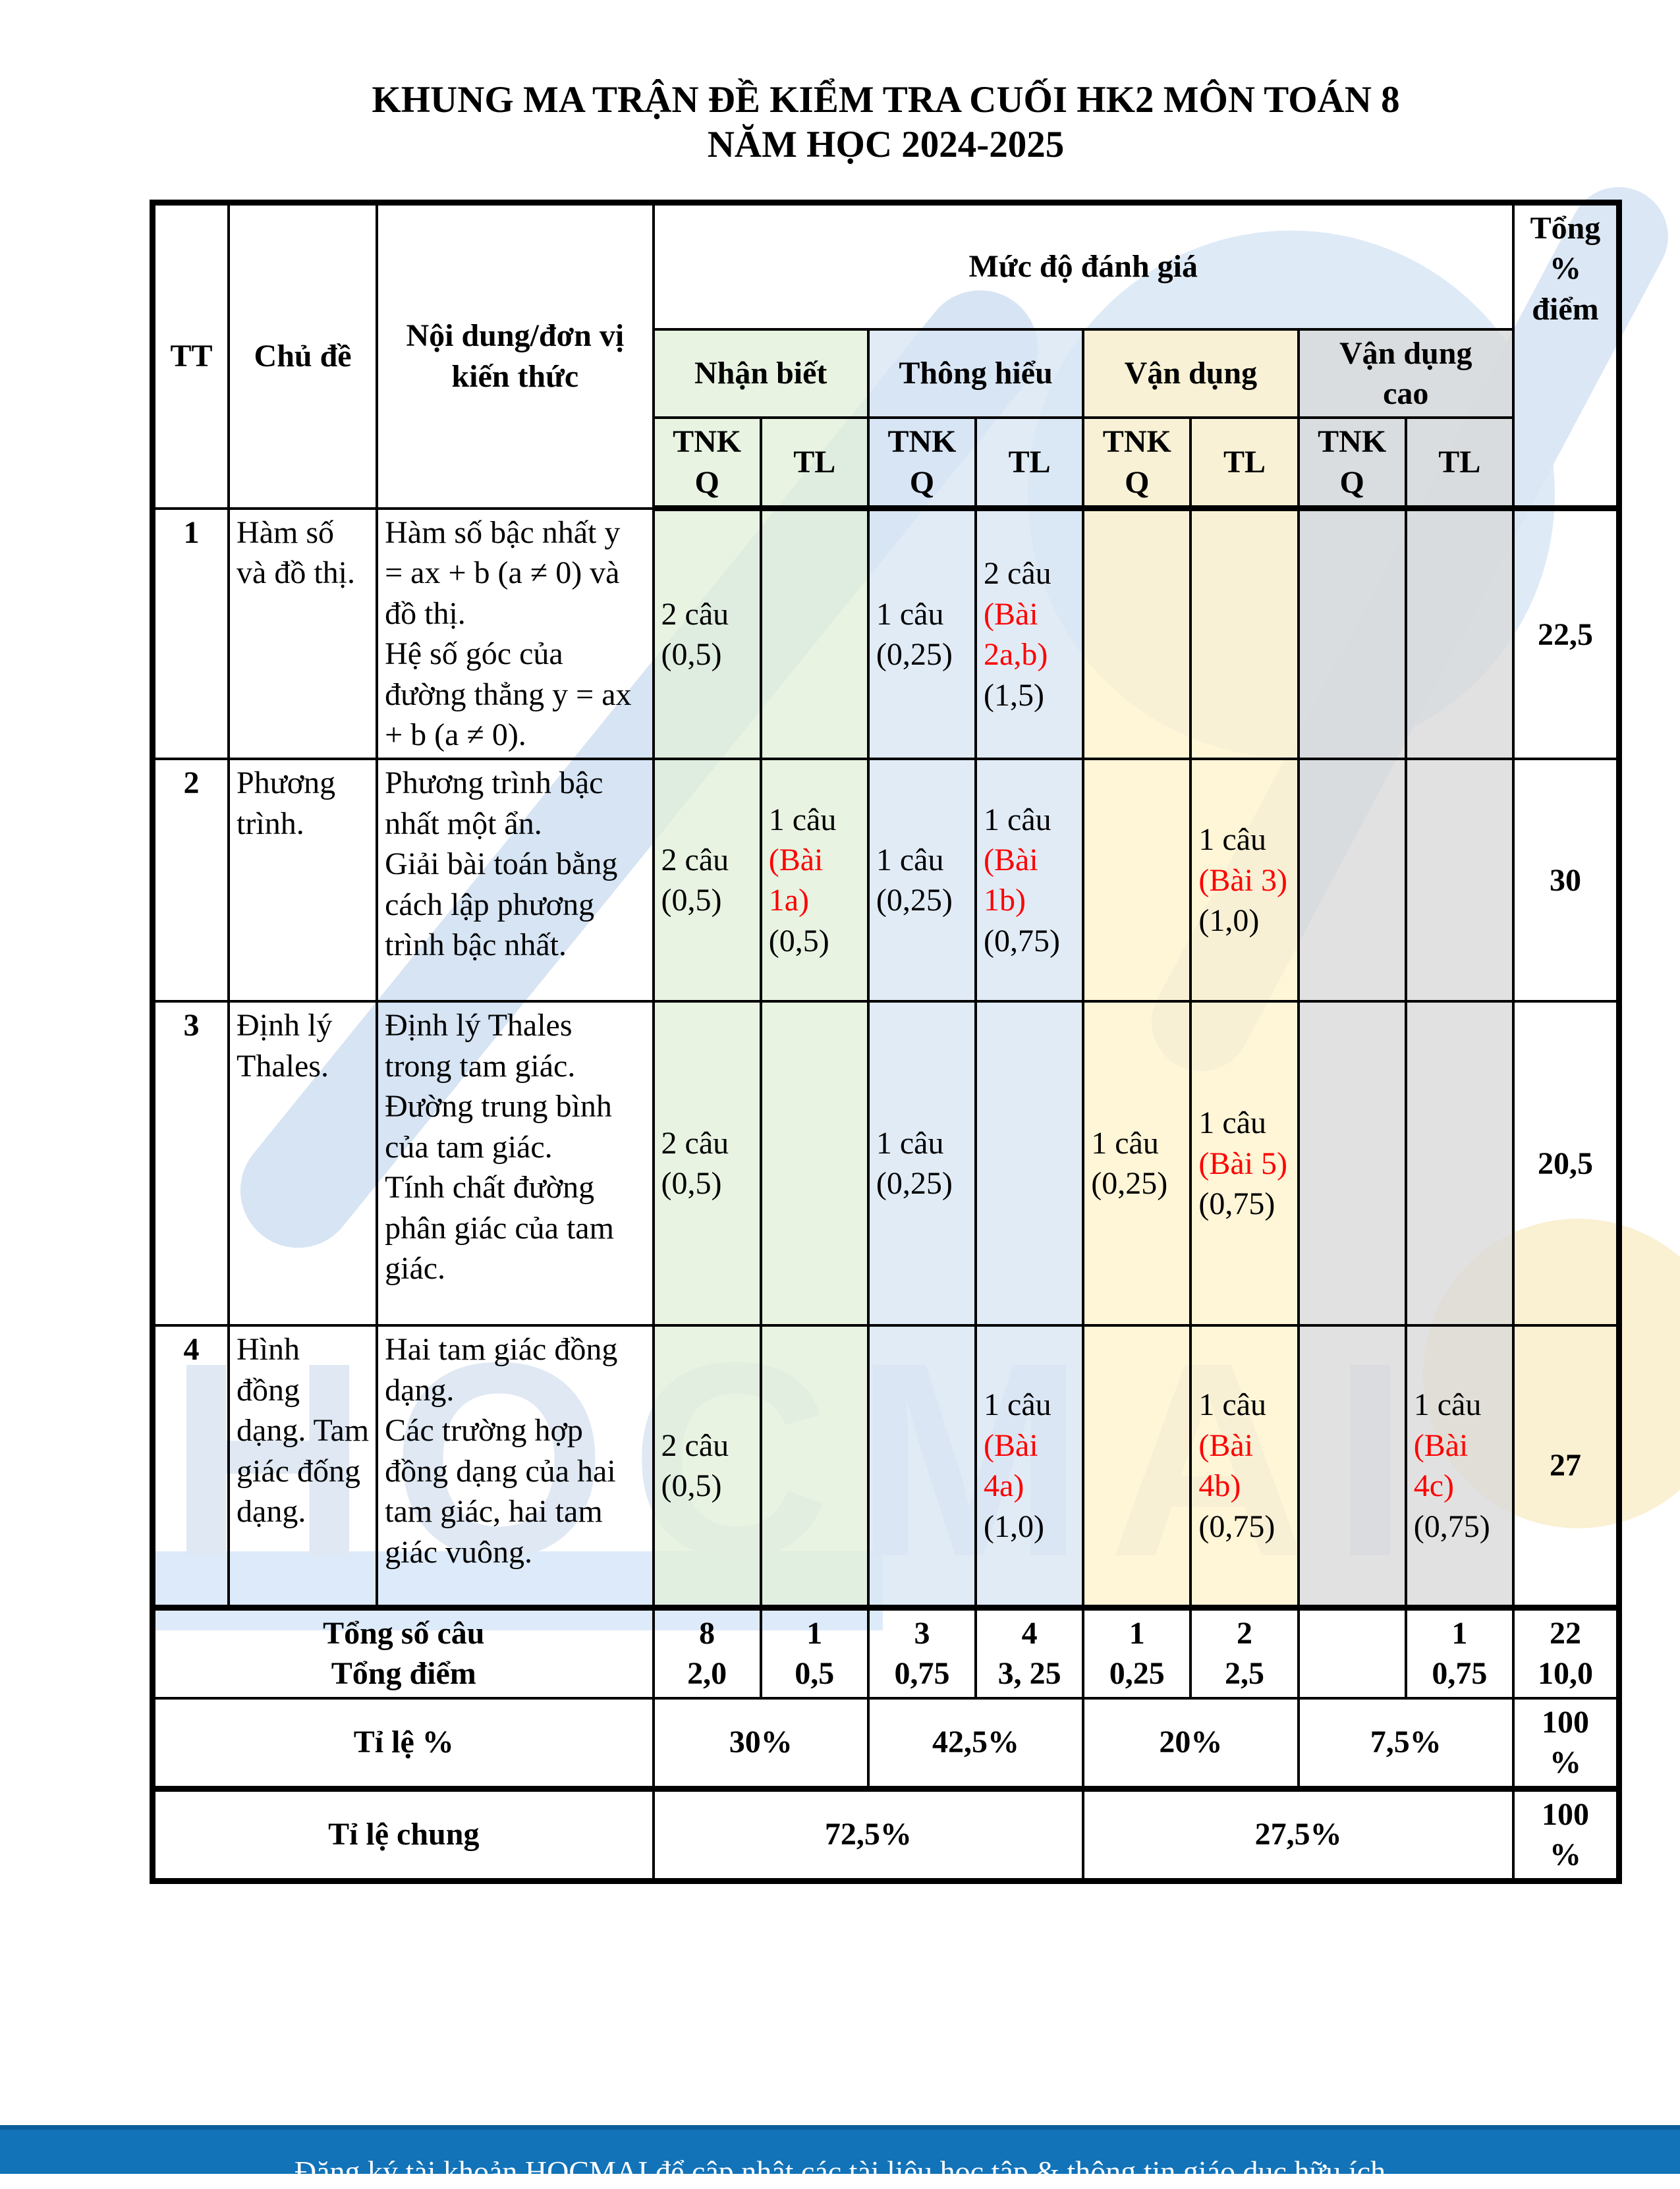 The height and width of the screenshot is (2189, 1680). I want to click on ti-le-nhan-biet: 30%, so click(761, 1743).